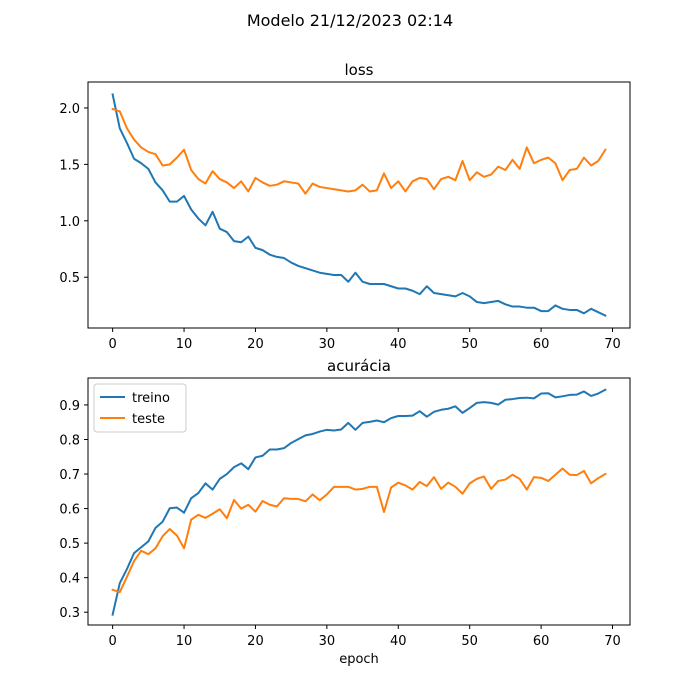 The width and height of the screenshot is (700, 700). Describe the element at coordinates (359, 659) in the screenshot. I see `x-axis-label: epoch` at that location.